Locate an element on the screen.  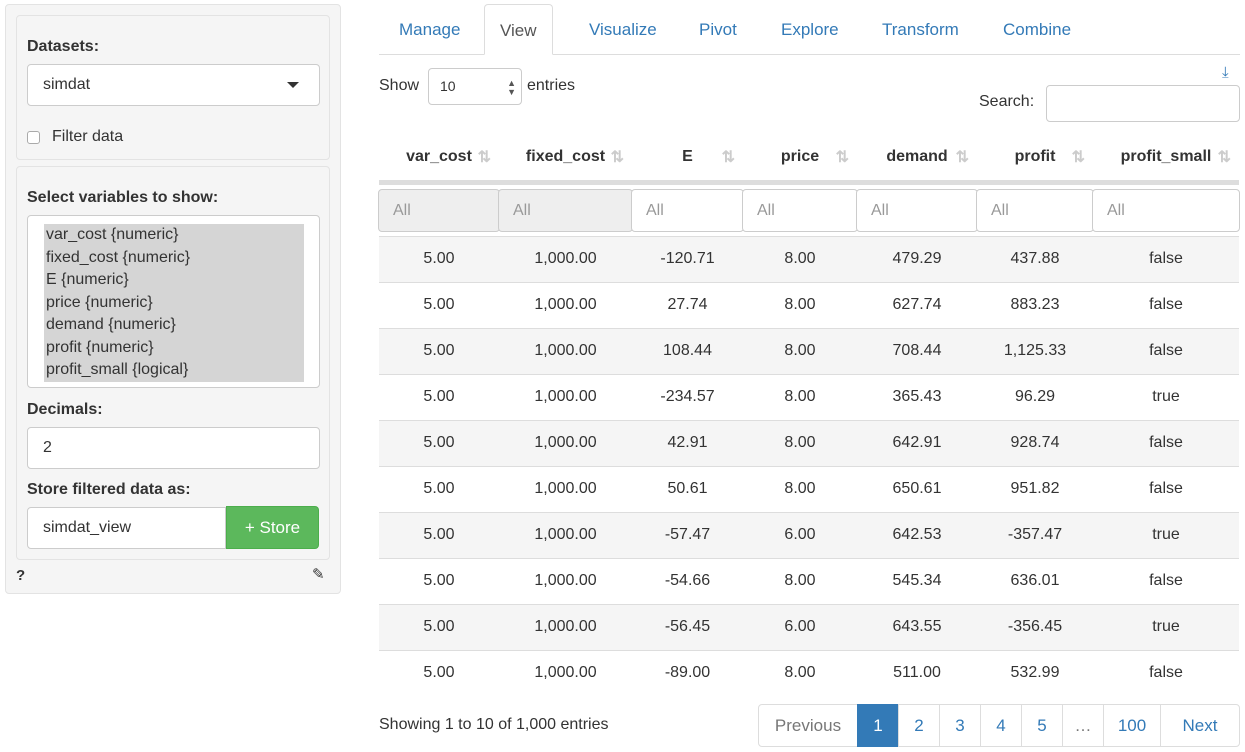
column-label: profit is located at coordinates (1035, 157).